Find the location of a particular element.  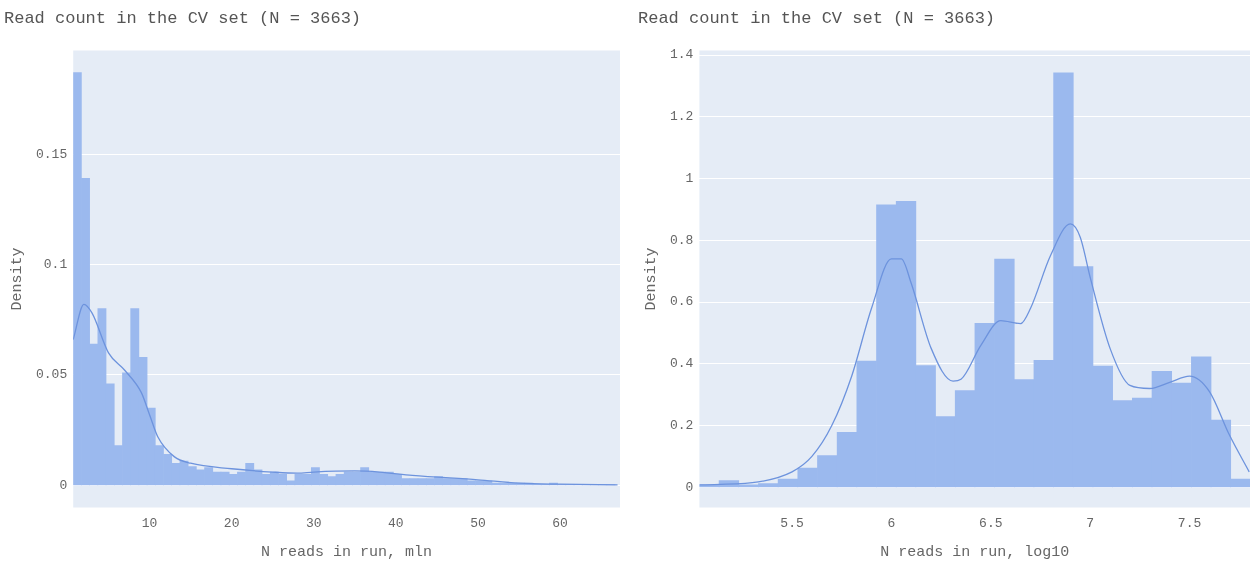

y-tick-label: 1.4 is located at coordinates (682, 55).